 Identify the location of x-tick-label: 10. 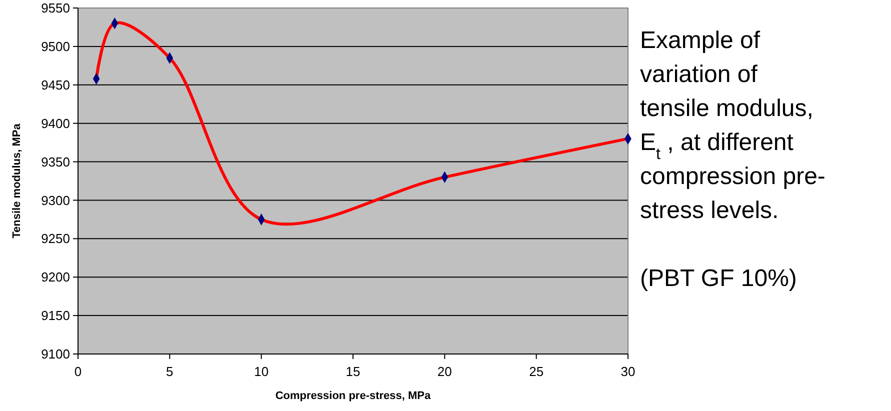
(261, 371).